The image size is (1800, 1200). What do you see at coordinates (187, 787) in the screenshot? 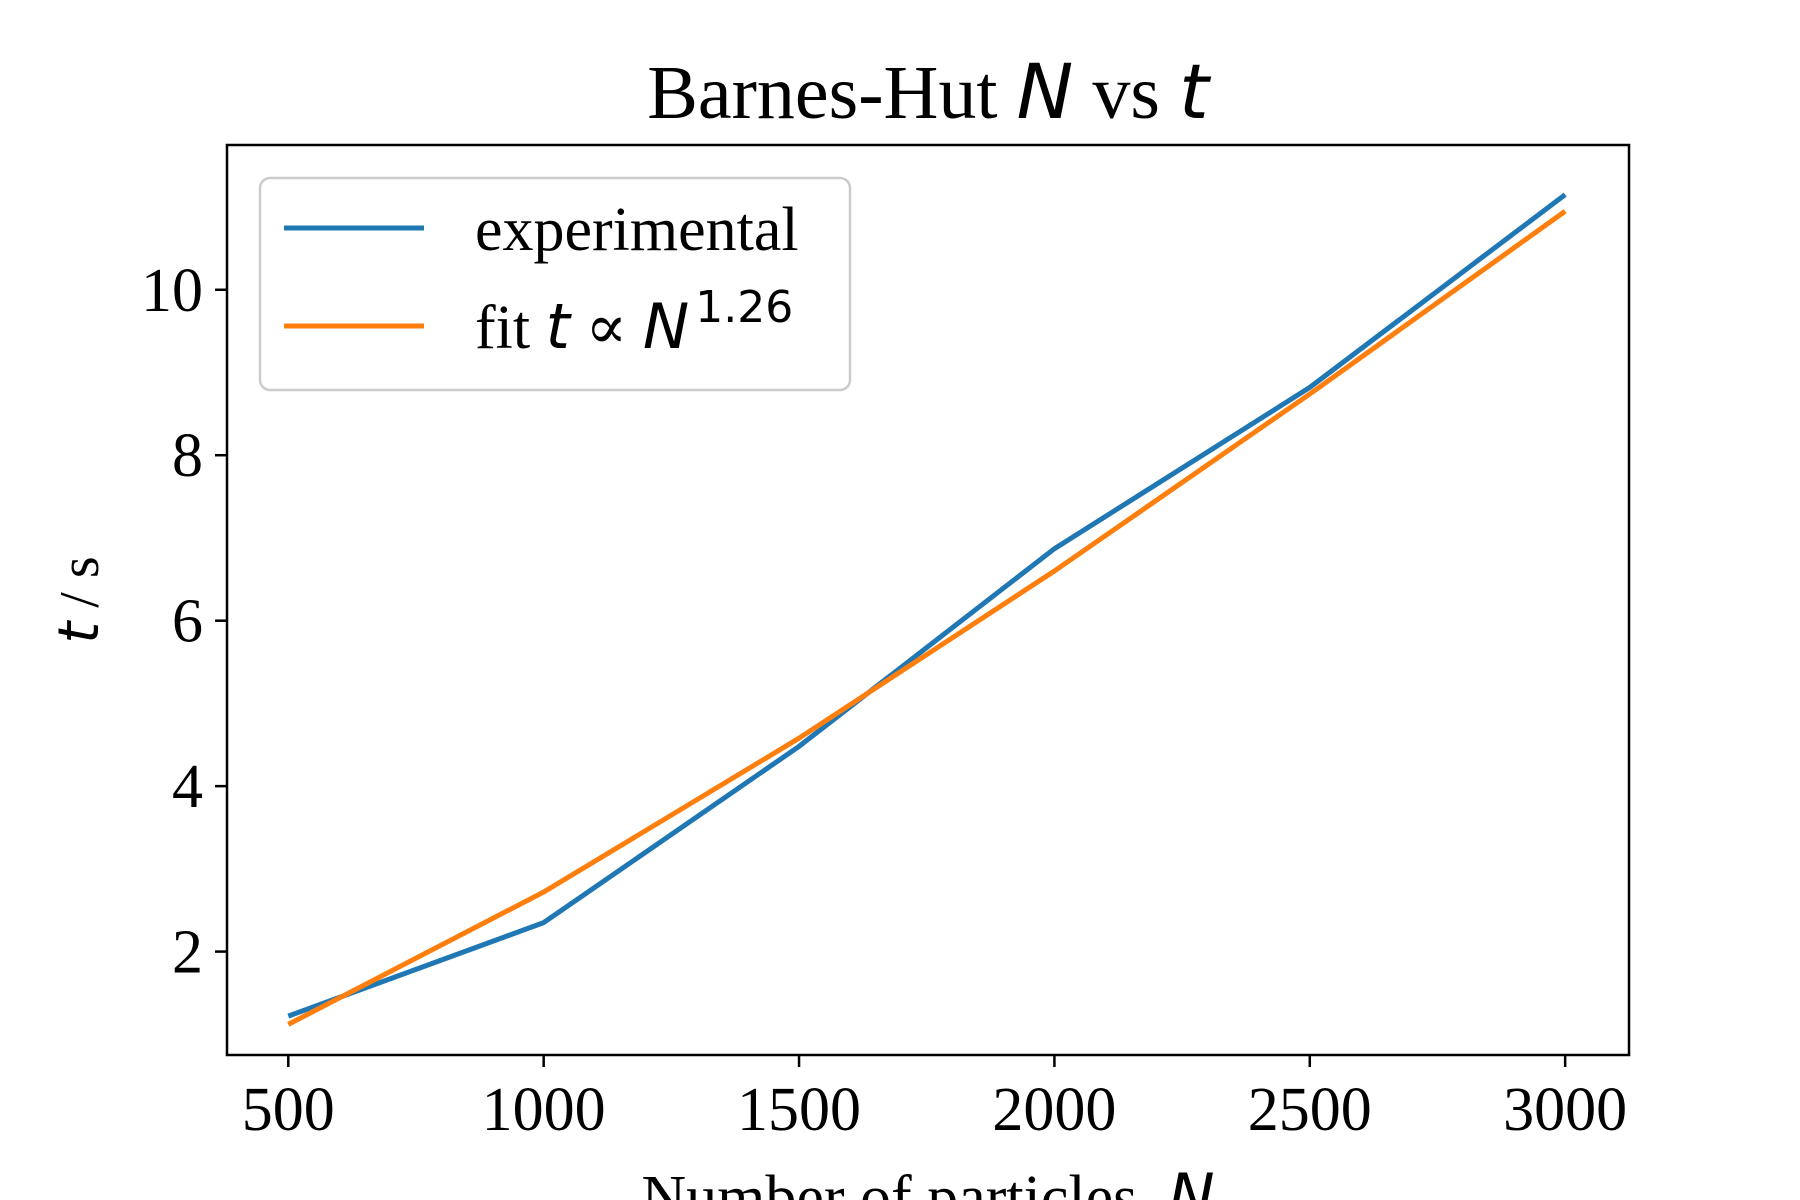
I see `y-tick-label: 4` at bounding box center [187, 787].